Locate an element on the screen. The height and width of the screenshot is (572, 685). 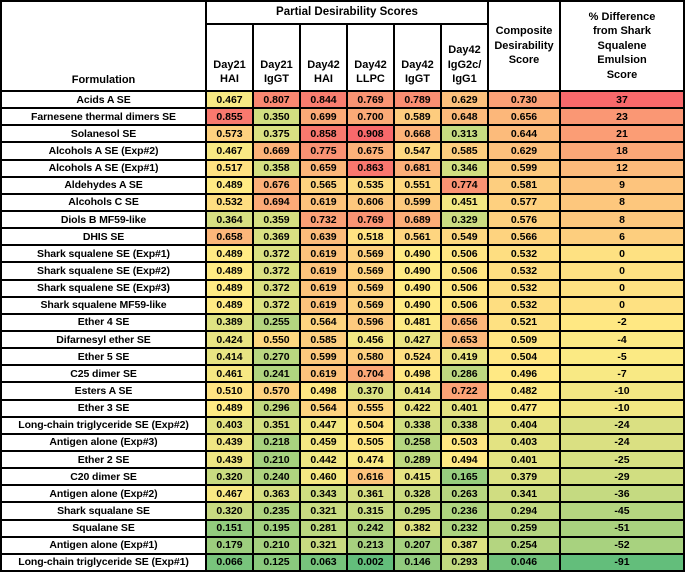
composite-score-cell: 0.401 is located at coordinates (524, 459).